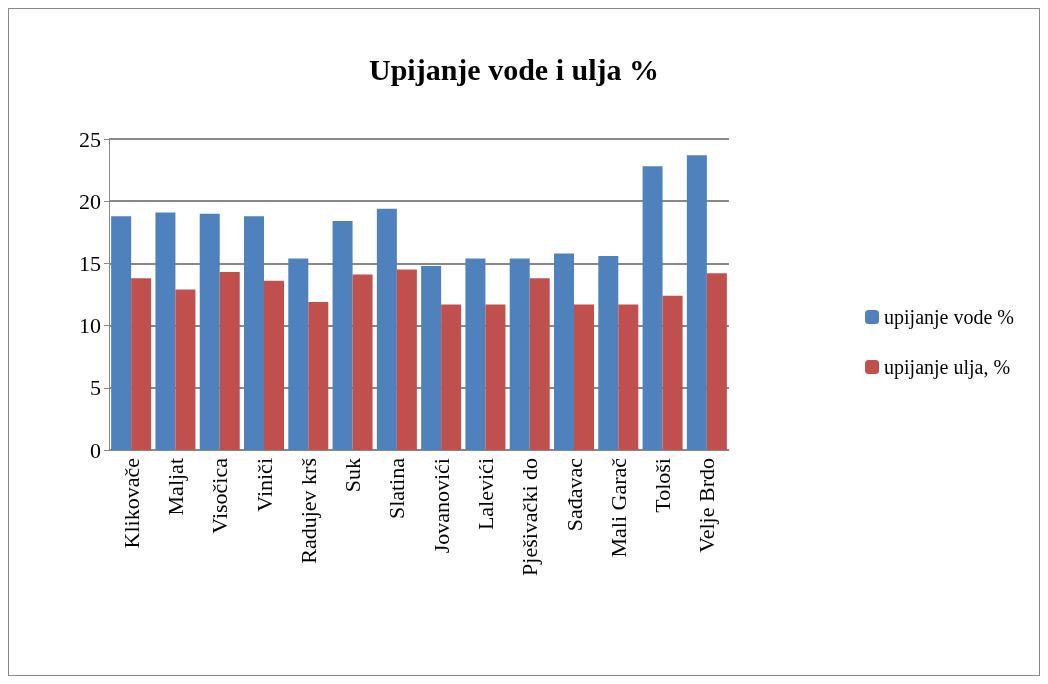 The height and width of the screenshot is (684, 1048). I want to click on x-tick-label: Maljat, so click(175, 487).